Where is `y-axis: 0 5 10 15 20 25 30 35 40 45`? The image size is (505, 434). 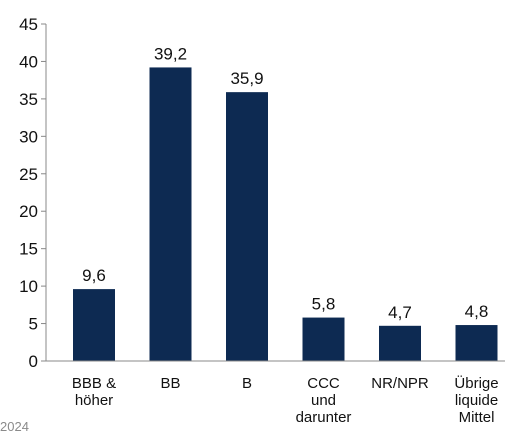 y-axis: 0 5 10 15 20 25 30 35 40 45 is located at coordinates (33, 193).